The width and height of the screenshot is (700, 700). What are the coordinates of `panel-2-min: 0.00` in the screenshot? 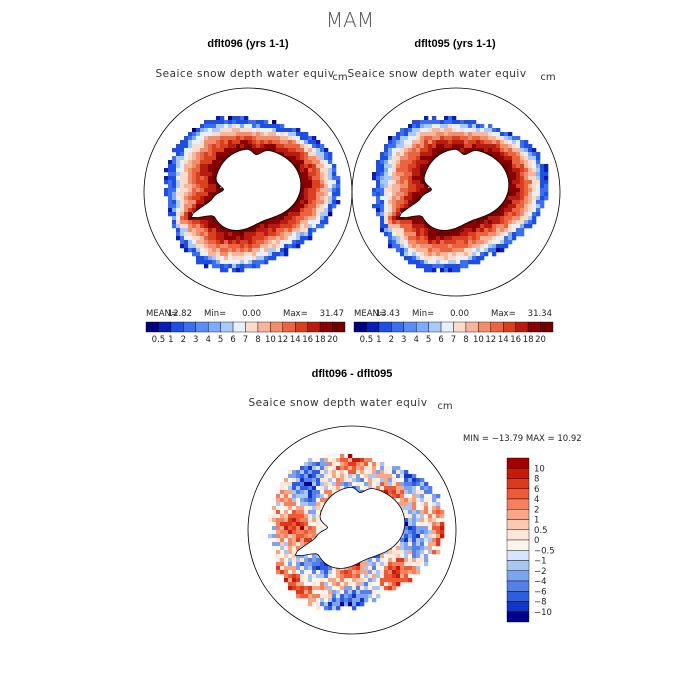 It's located at (459, 314).